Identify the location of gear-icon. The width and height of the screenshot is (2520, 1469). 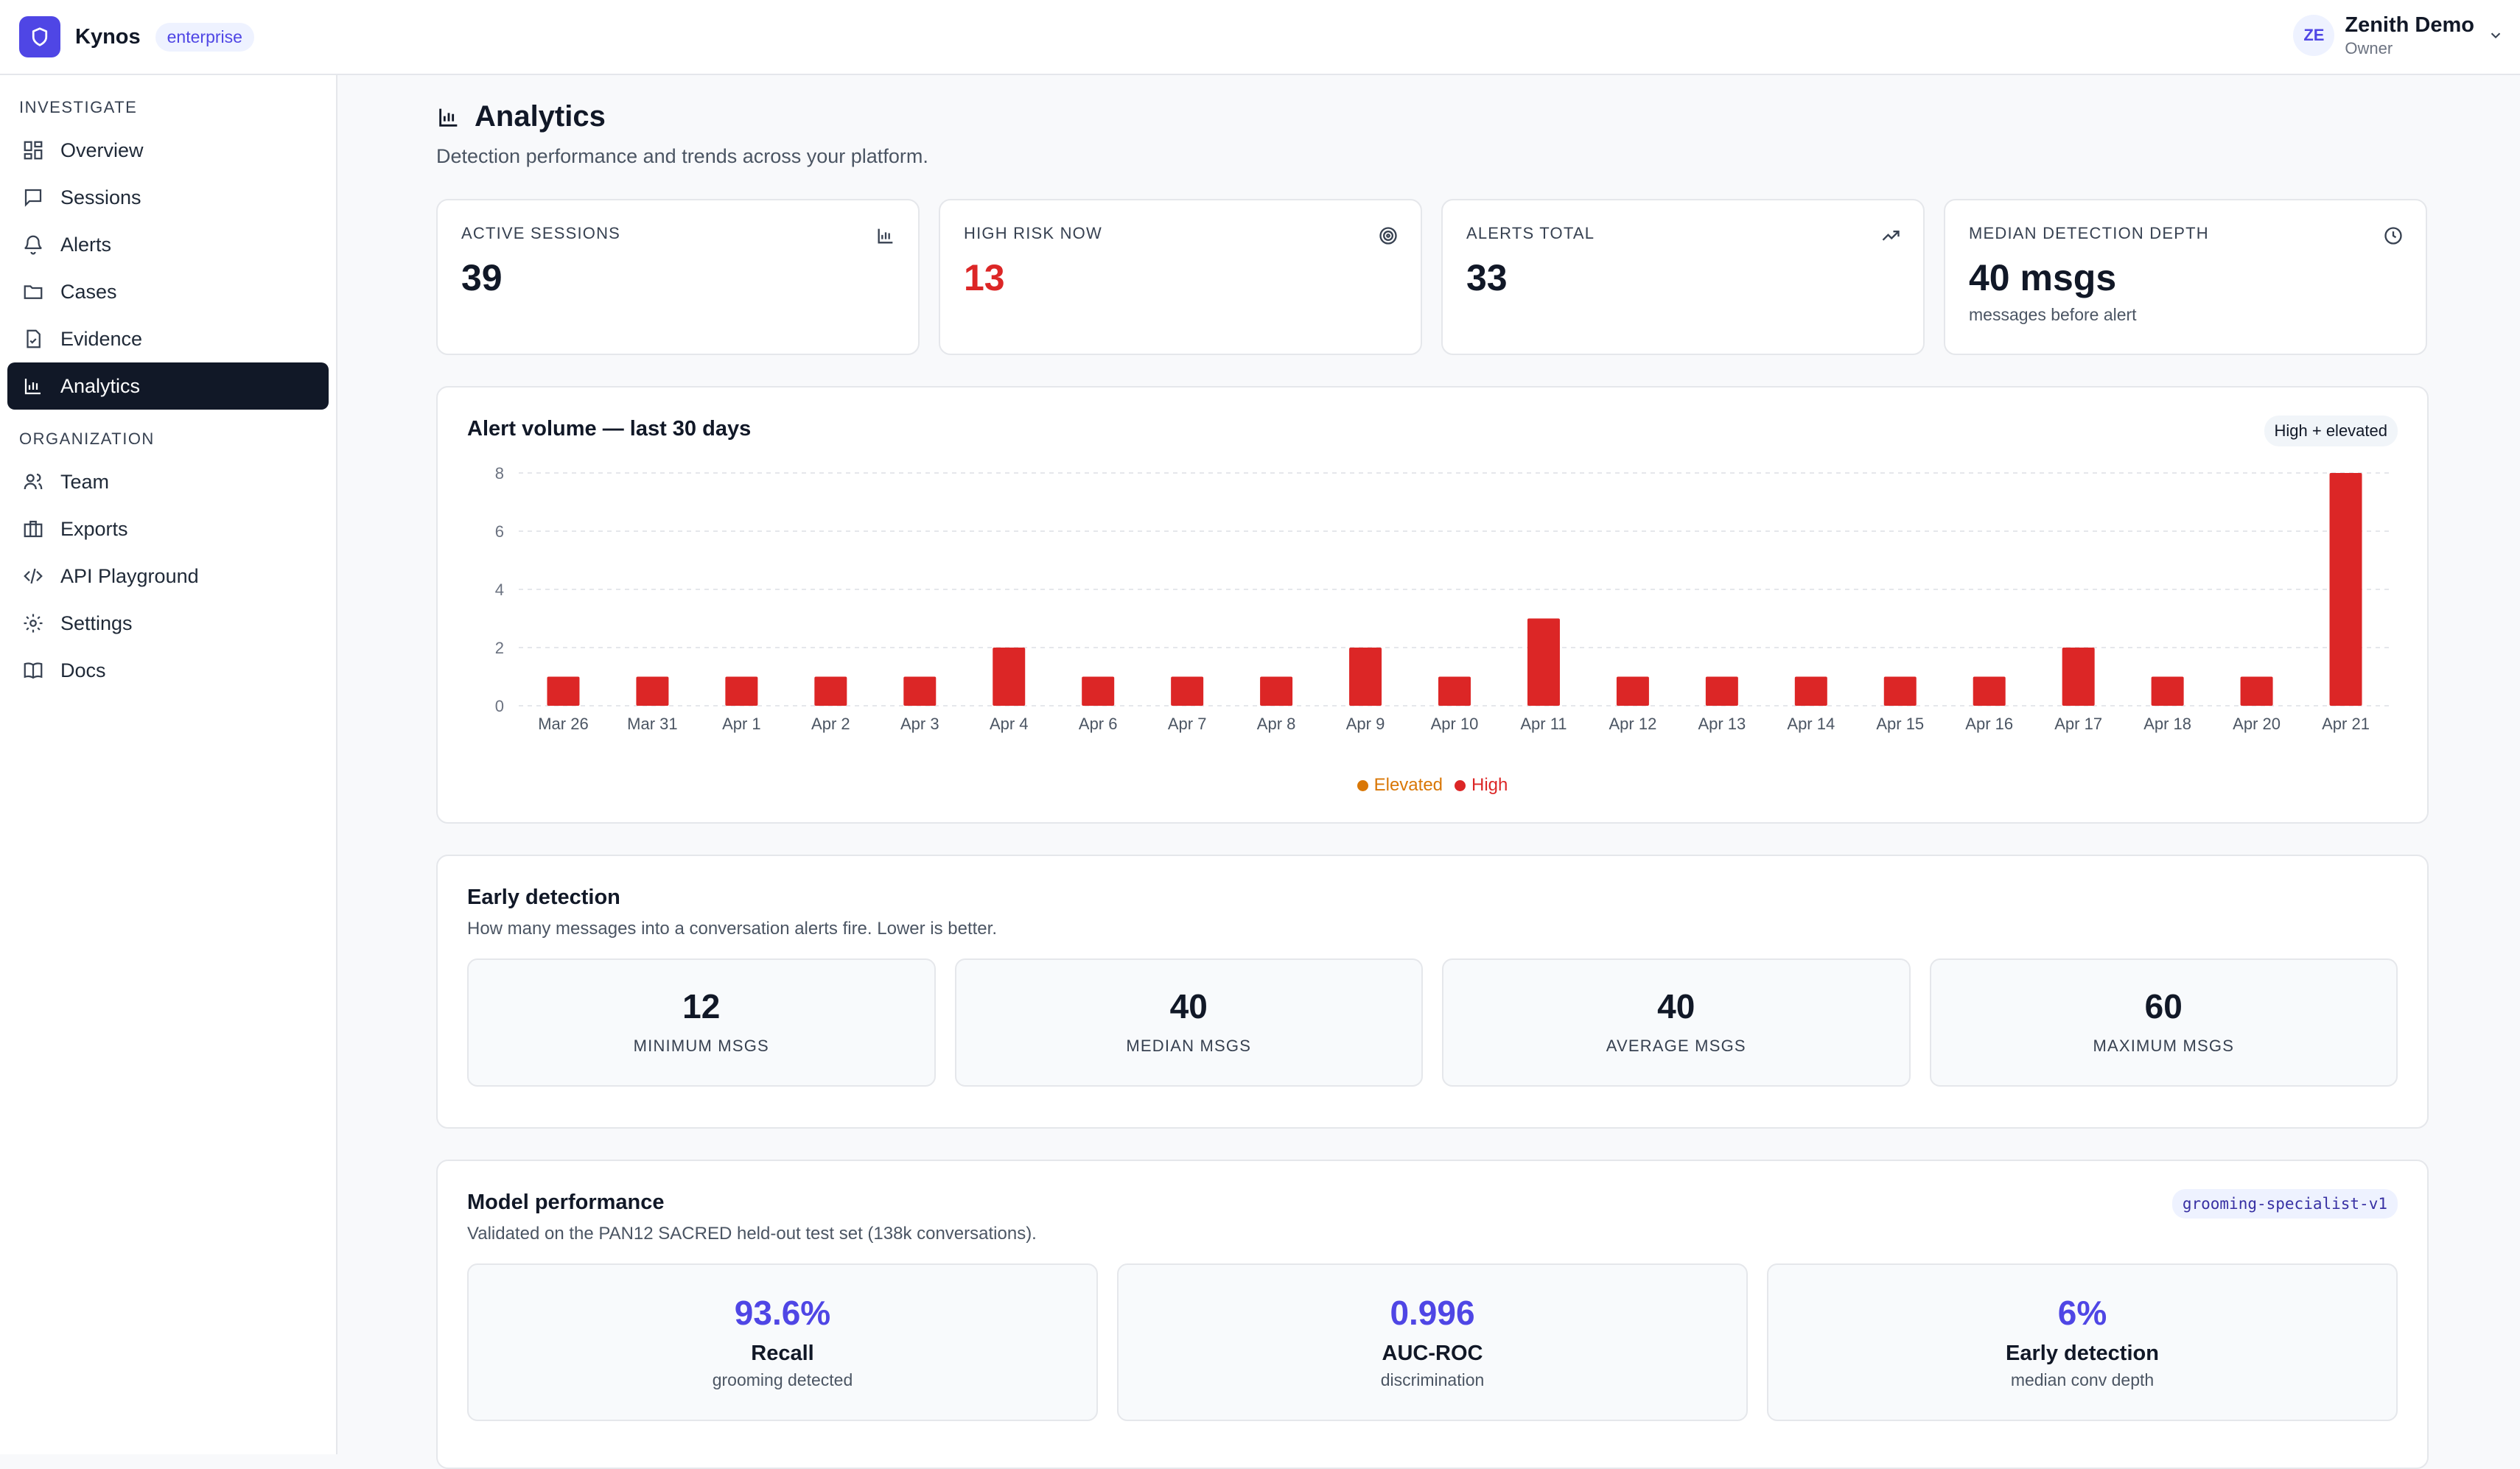
(33, 623).